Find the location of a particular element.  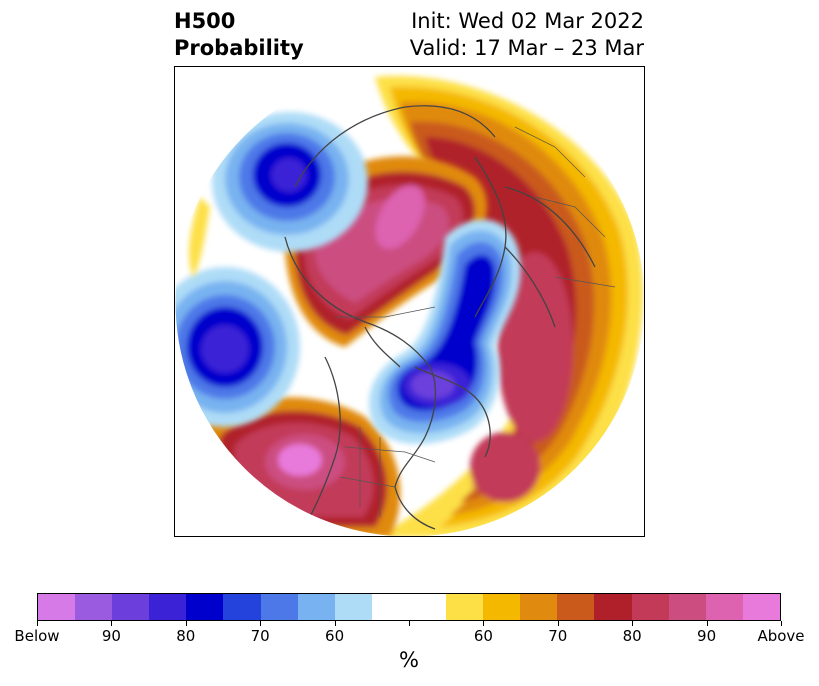

chart-title: H500 Probability is located at coordinates (239, 35).